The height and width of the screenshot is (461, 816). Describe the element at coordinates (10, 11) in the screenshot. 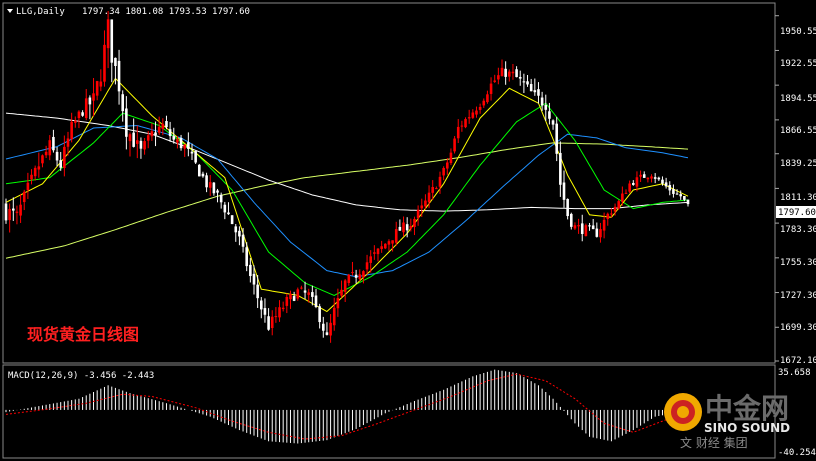

I see `symbol-dropdown-icon` at that location.